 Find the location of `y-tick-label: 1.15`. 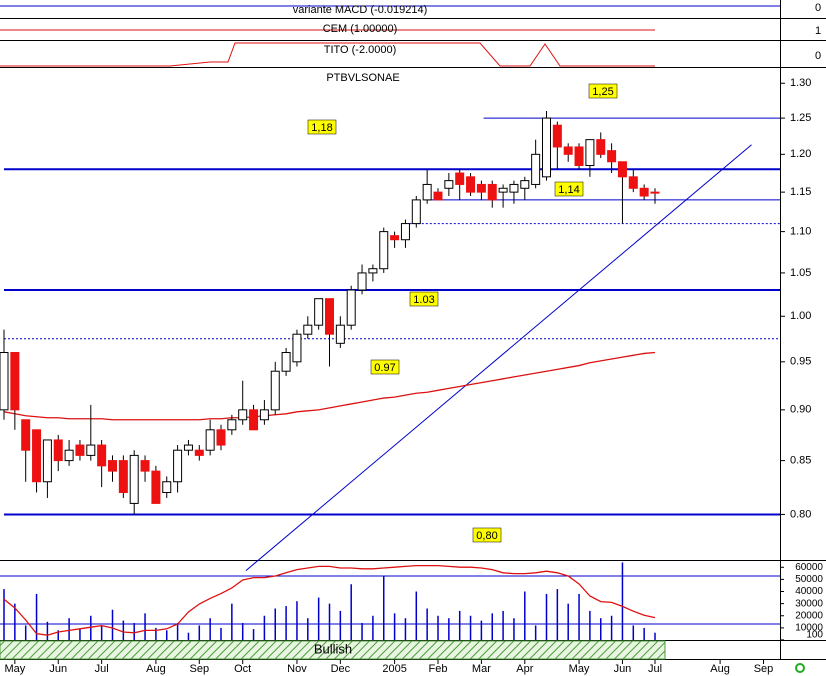

y-tick-label: 1.15 is located at coordinates (800, 192).